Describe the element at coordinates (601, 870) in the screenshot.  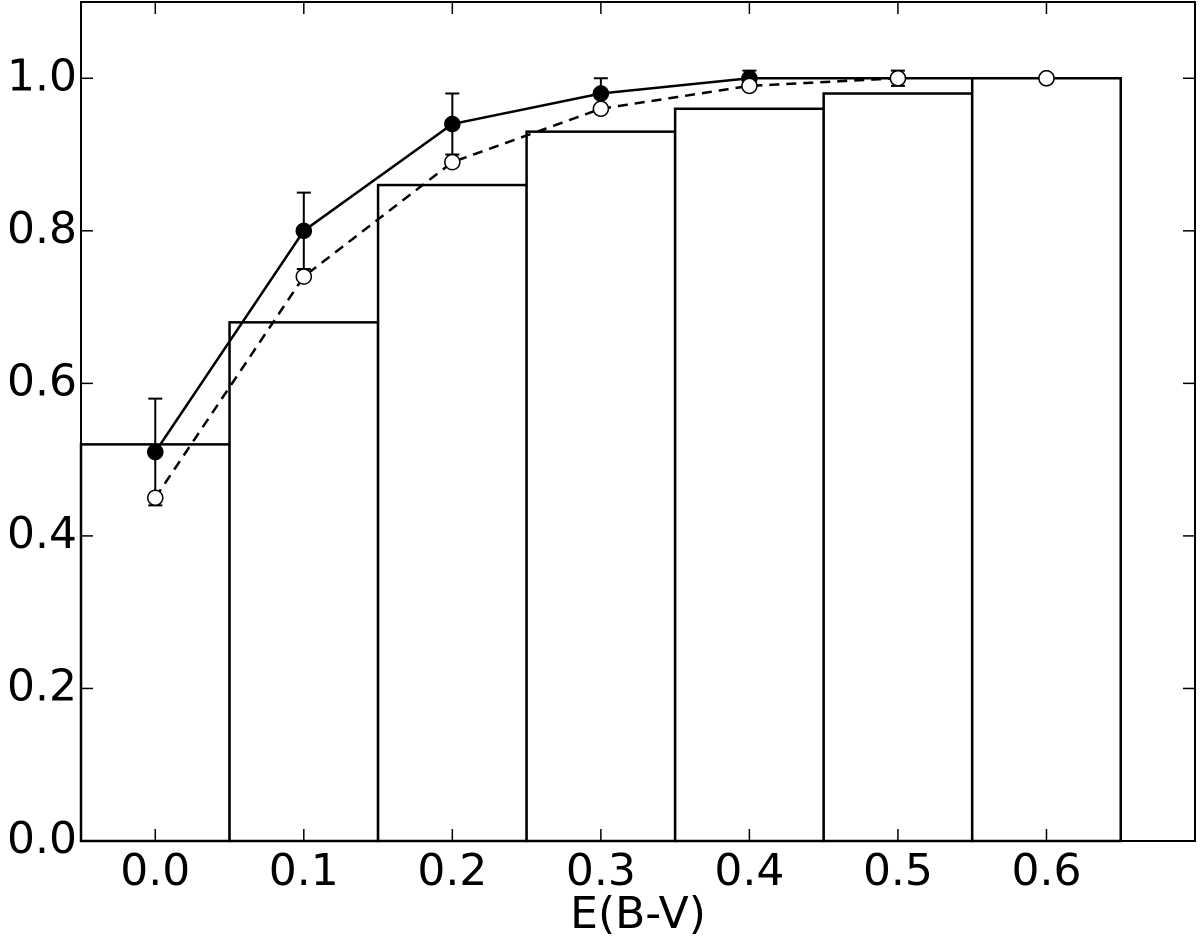
I see `x-tick-label: 0.3` at that location.